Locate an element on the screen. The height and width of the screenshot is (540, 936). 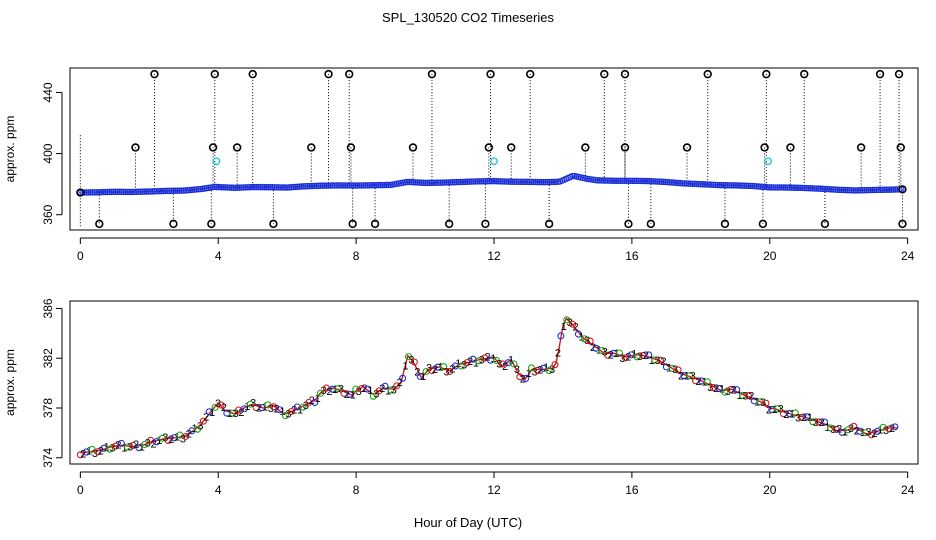
top-flagged-point is located at coordinates (494, 161).